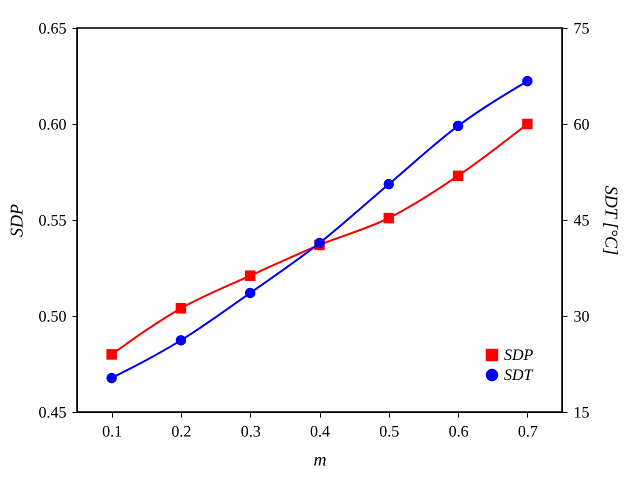 The image size is (628, 479). Describe the element at coordinates (52, 221) in the screenshot. I see `y-tick-label: 0.55` at that location.